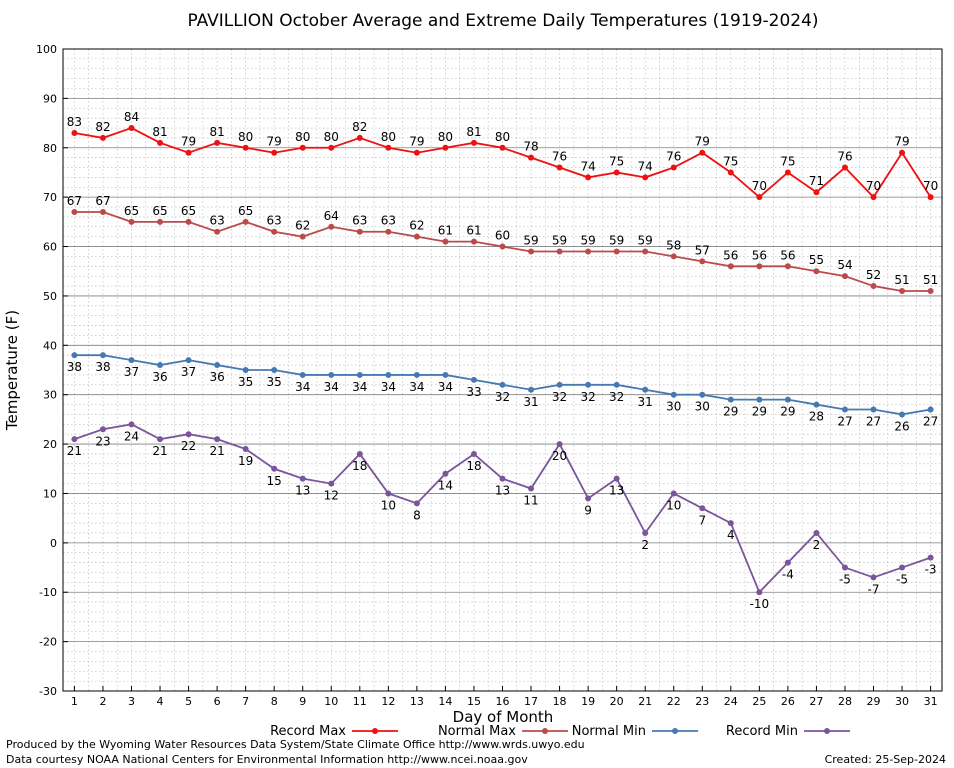 Image resolution: width=954 pixels, height=768 pixels. I want to click on data-label: 20, so click(559, 456).